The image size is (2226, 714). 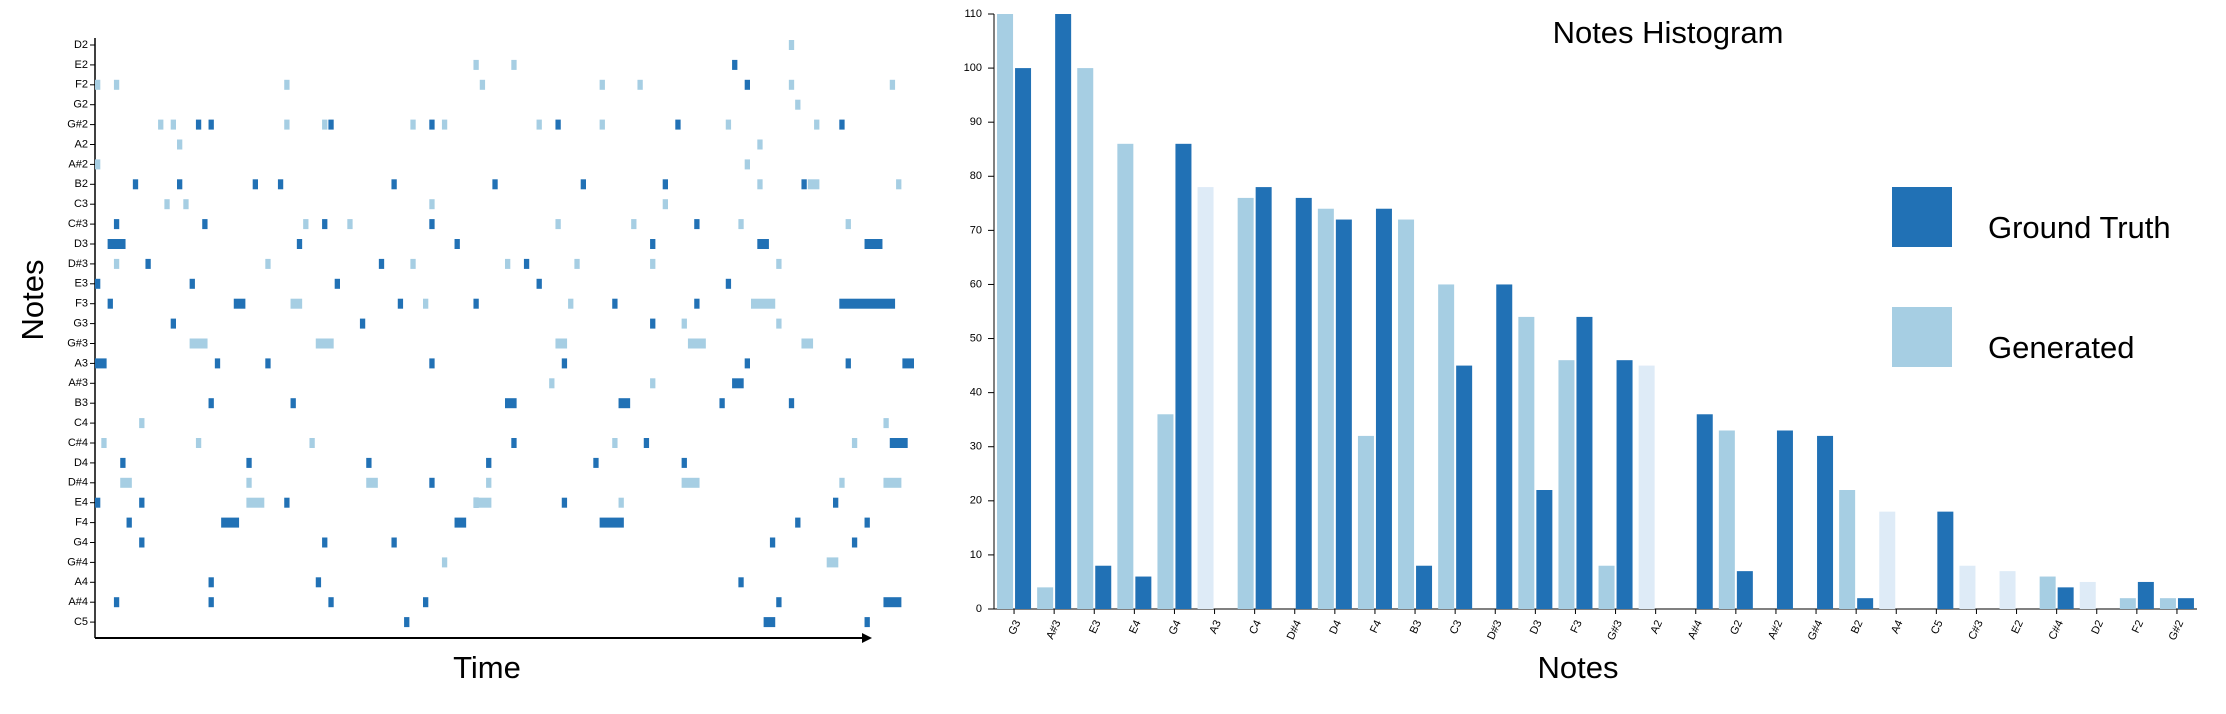 I want to click on y-tick-label: A3, so click(x=81, y=363).